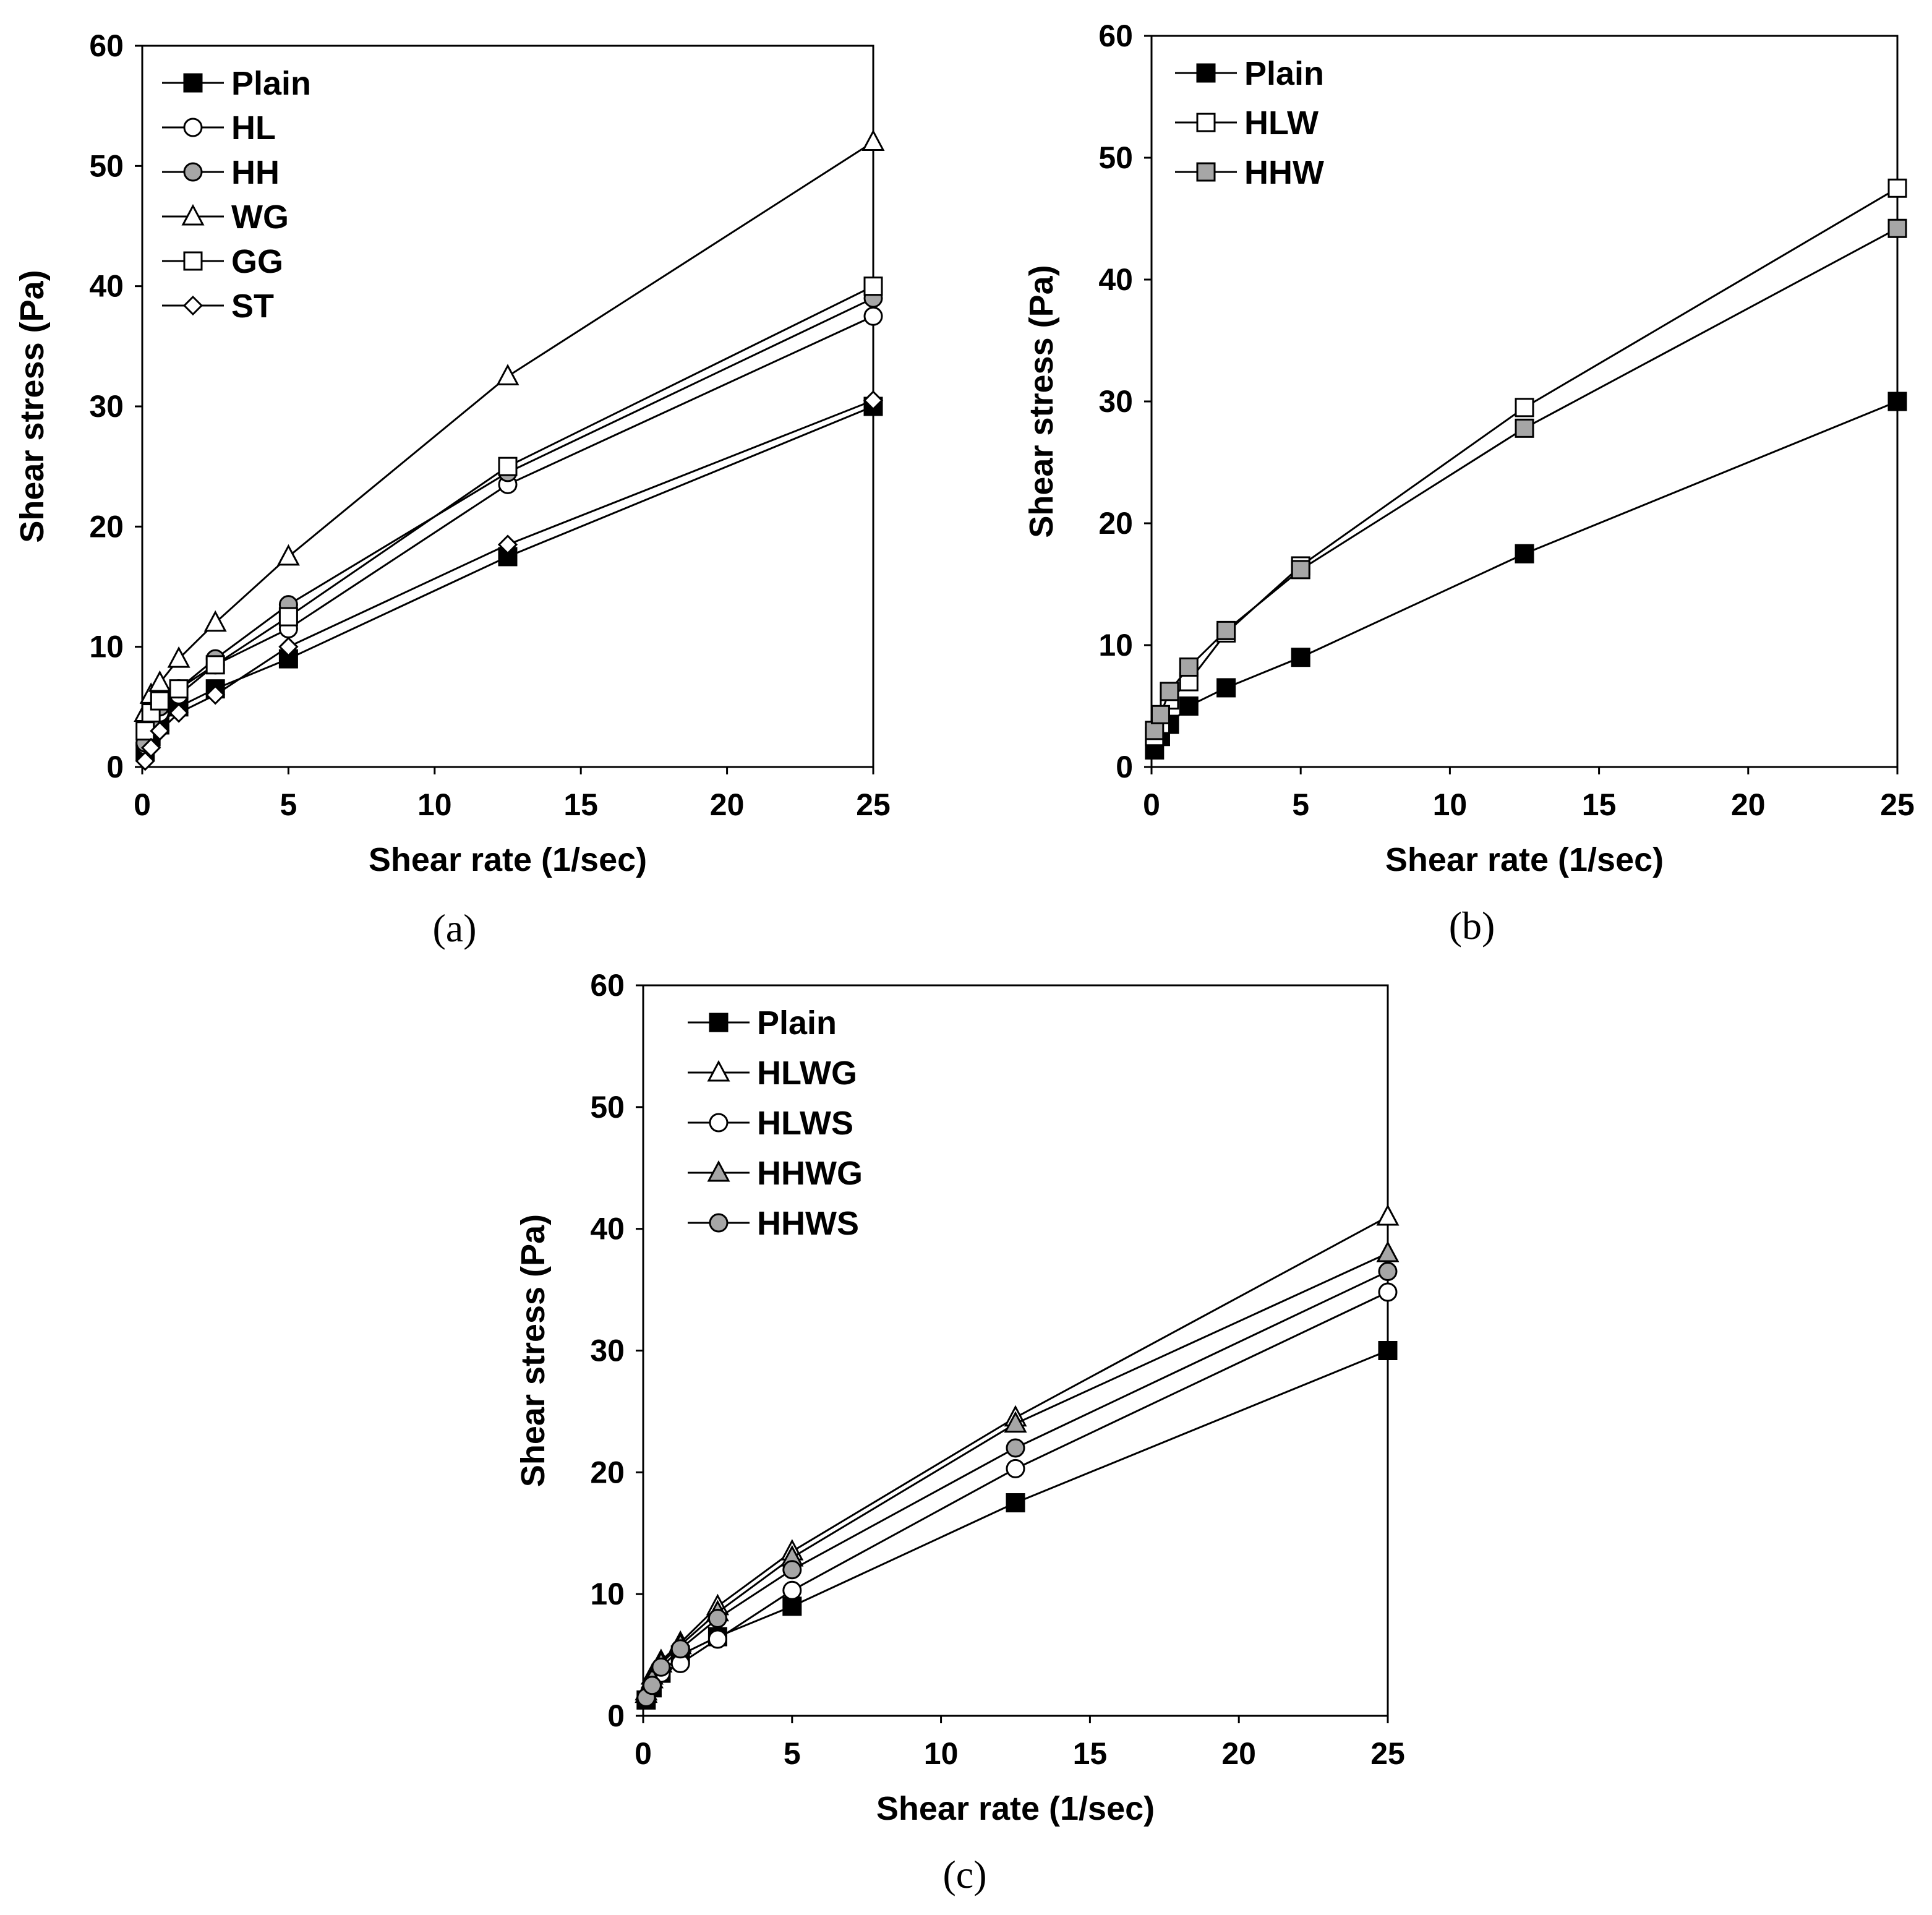 The height and width of the screenshot is (1915, 1932). What do you see at coordinates (257, 261) in the screenshot?
I see `legend-label: GG` at bounding box center [257, 261].